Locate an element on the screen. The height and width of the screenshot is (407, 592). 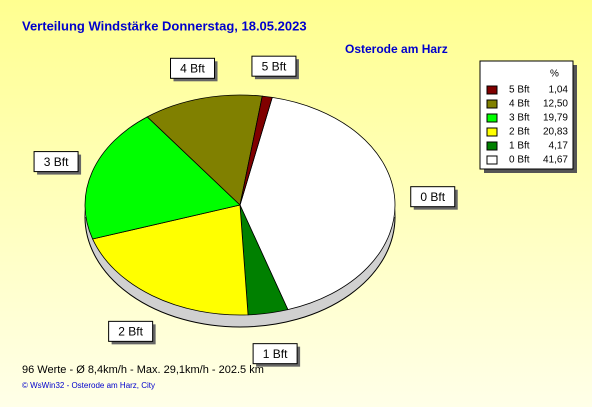
chart-subtitle: Osterode am Harz is located at coordinates (396, 49).